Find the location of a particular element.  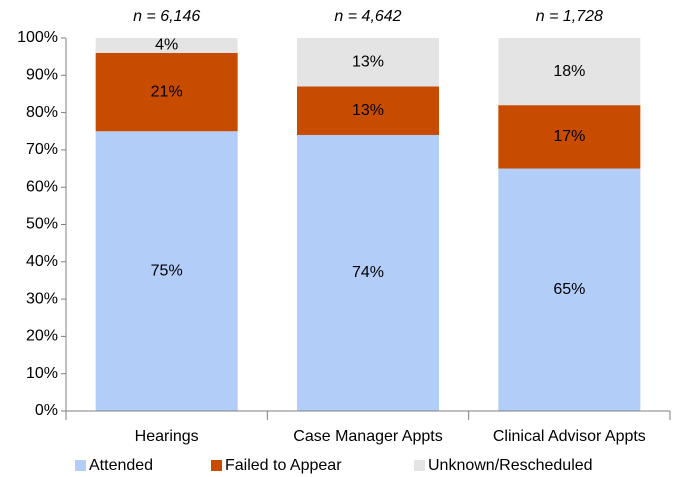

y-tick-label: 100% is located at coordinates (37, 37).